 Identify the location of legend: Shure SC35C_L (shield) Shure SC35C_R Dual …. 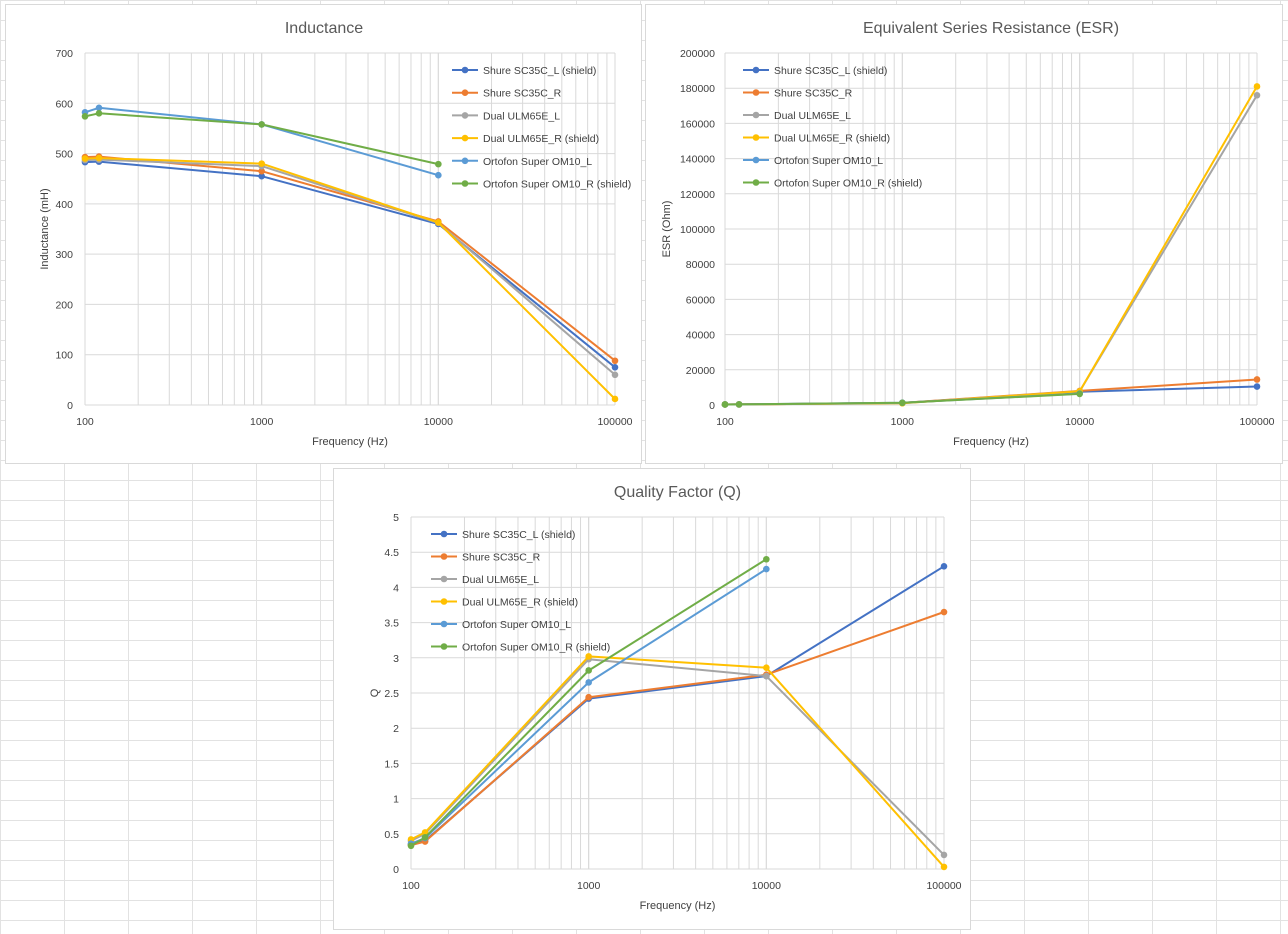
(832, 127).